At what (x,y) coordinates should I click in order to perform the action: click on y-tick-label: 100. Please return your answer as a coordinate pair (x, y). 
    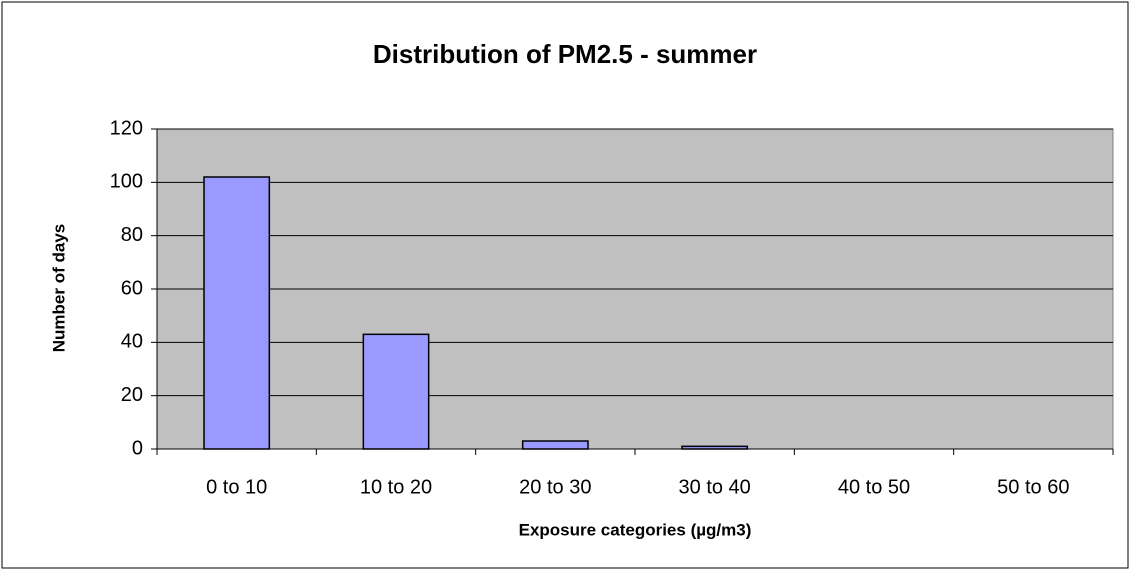
    Looking at the image, I should click on (126, 182).